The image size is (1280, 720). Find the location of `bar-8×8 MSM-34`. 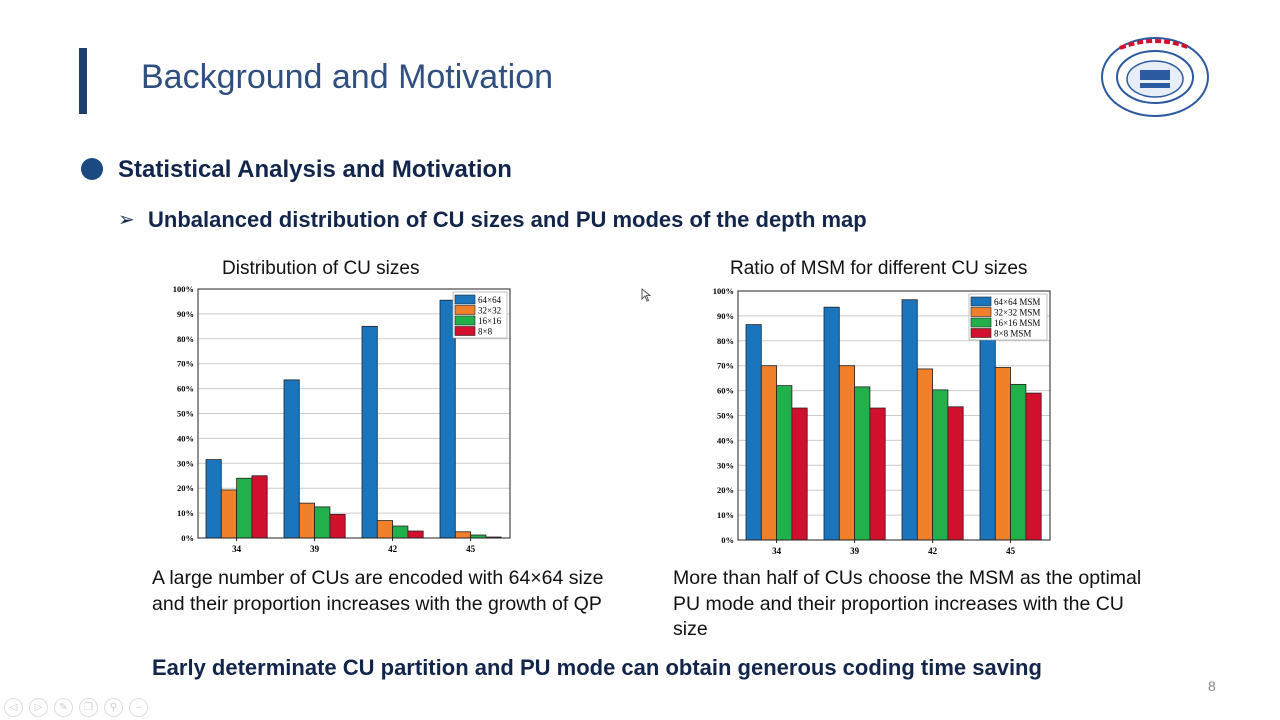

bar-8×8 MSM-34 is located at coordinates (799, 474).